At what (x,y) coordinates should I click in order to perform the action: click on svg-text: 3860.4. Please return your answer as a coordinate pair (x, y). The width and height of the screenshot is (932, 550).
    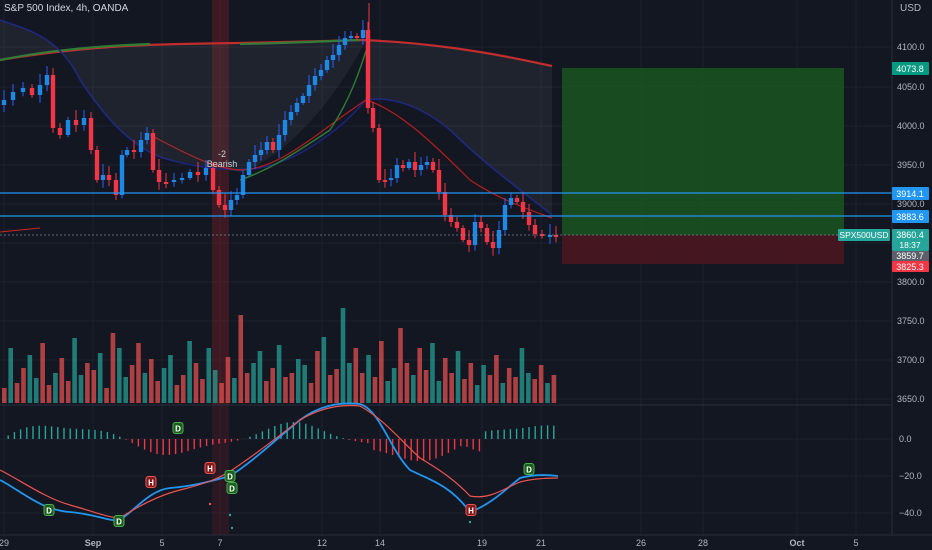
    Looking at the image, I should click on (910, 235).